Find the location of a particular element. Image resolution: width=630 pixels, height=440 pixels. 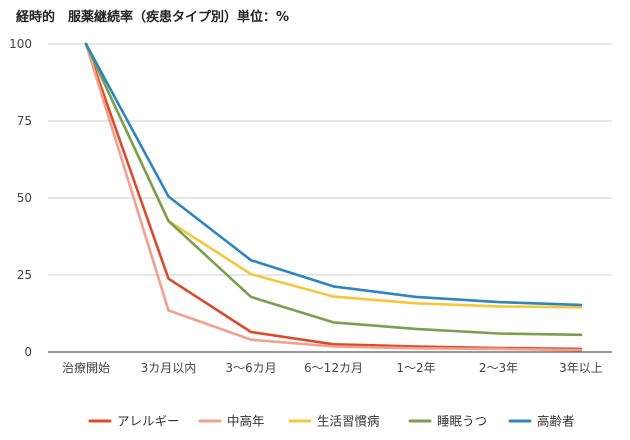

x-tick-labels: 治療開始 3カ月以内 3～6カ月 6～12カ月 1～2年 2～3年 3年以上 is located at coordinates (332, 368).